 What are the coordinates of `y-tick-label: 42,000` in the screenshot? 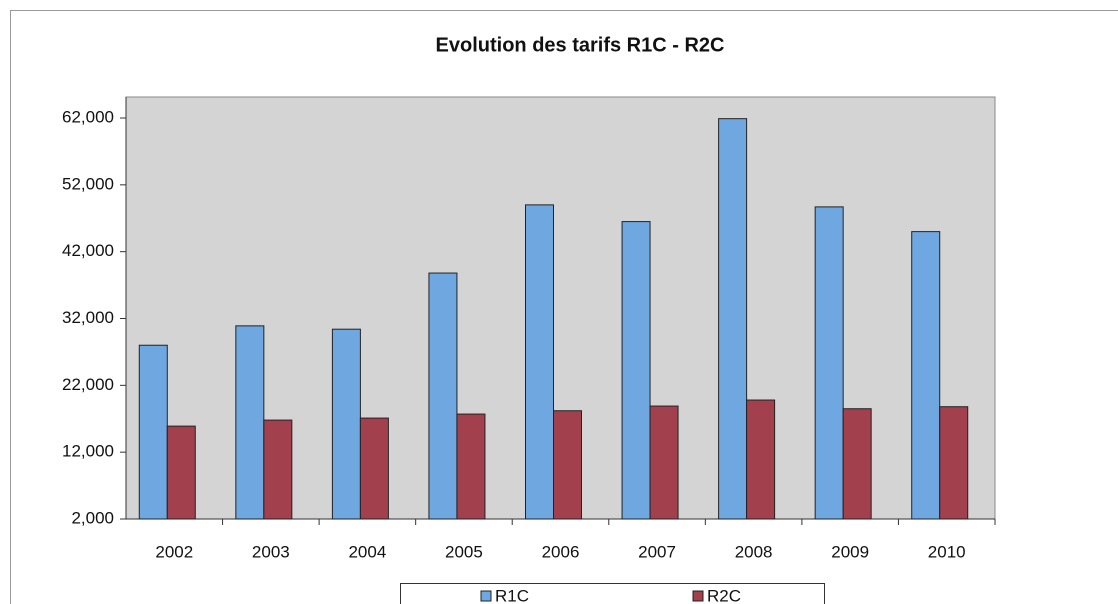 It's located at (88, 250).